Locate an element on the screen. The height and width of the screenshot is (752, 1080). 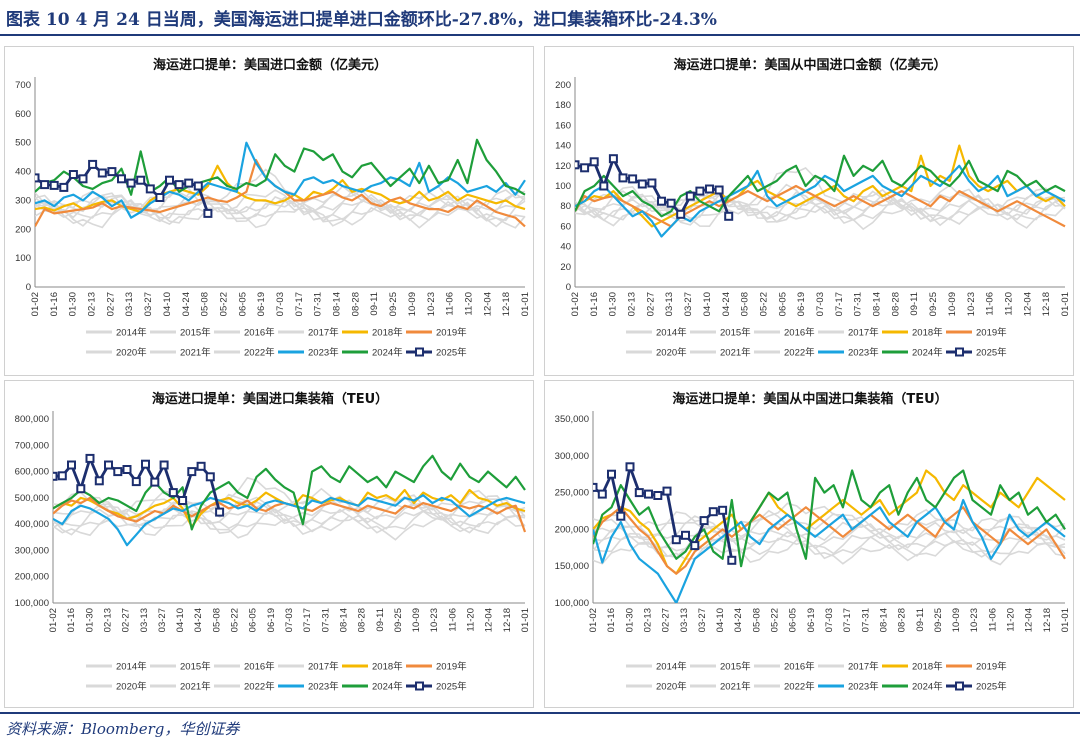
series-line-2016年 is located at coordinates (829, 543).